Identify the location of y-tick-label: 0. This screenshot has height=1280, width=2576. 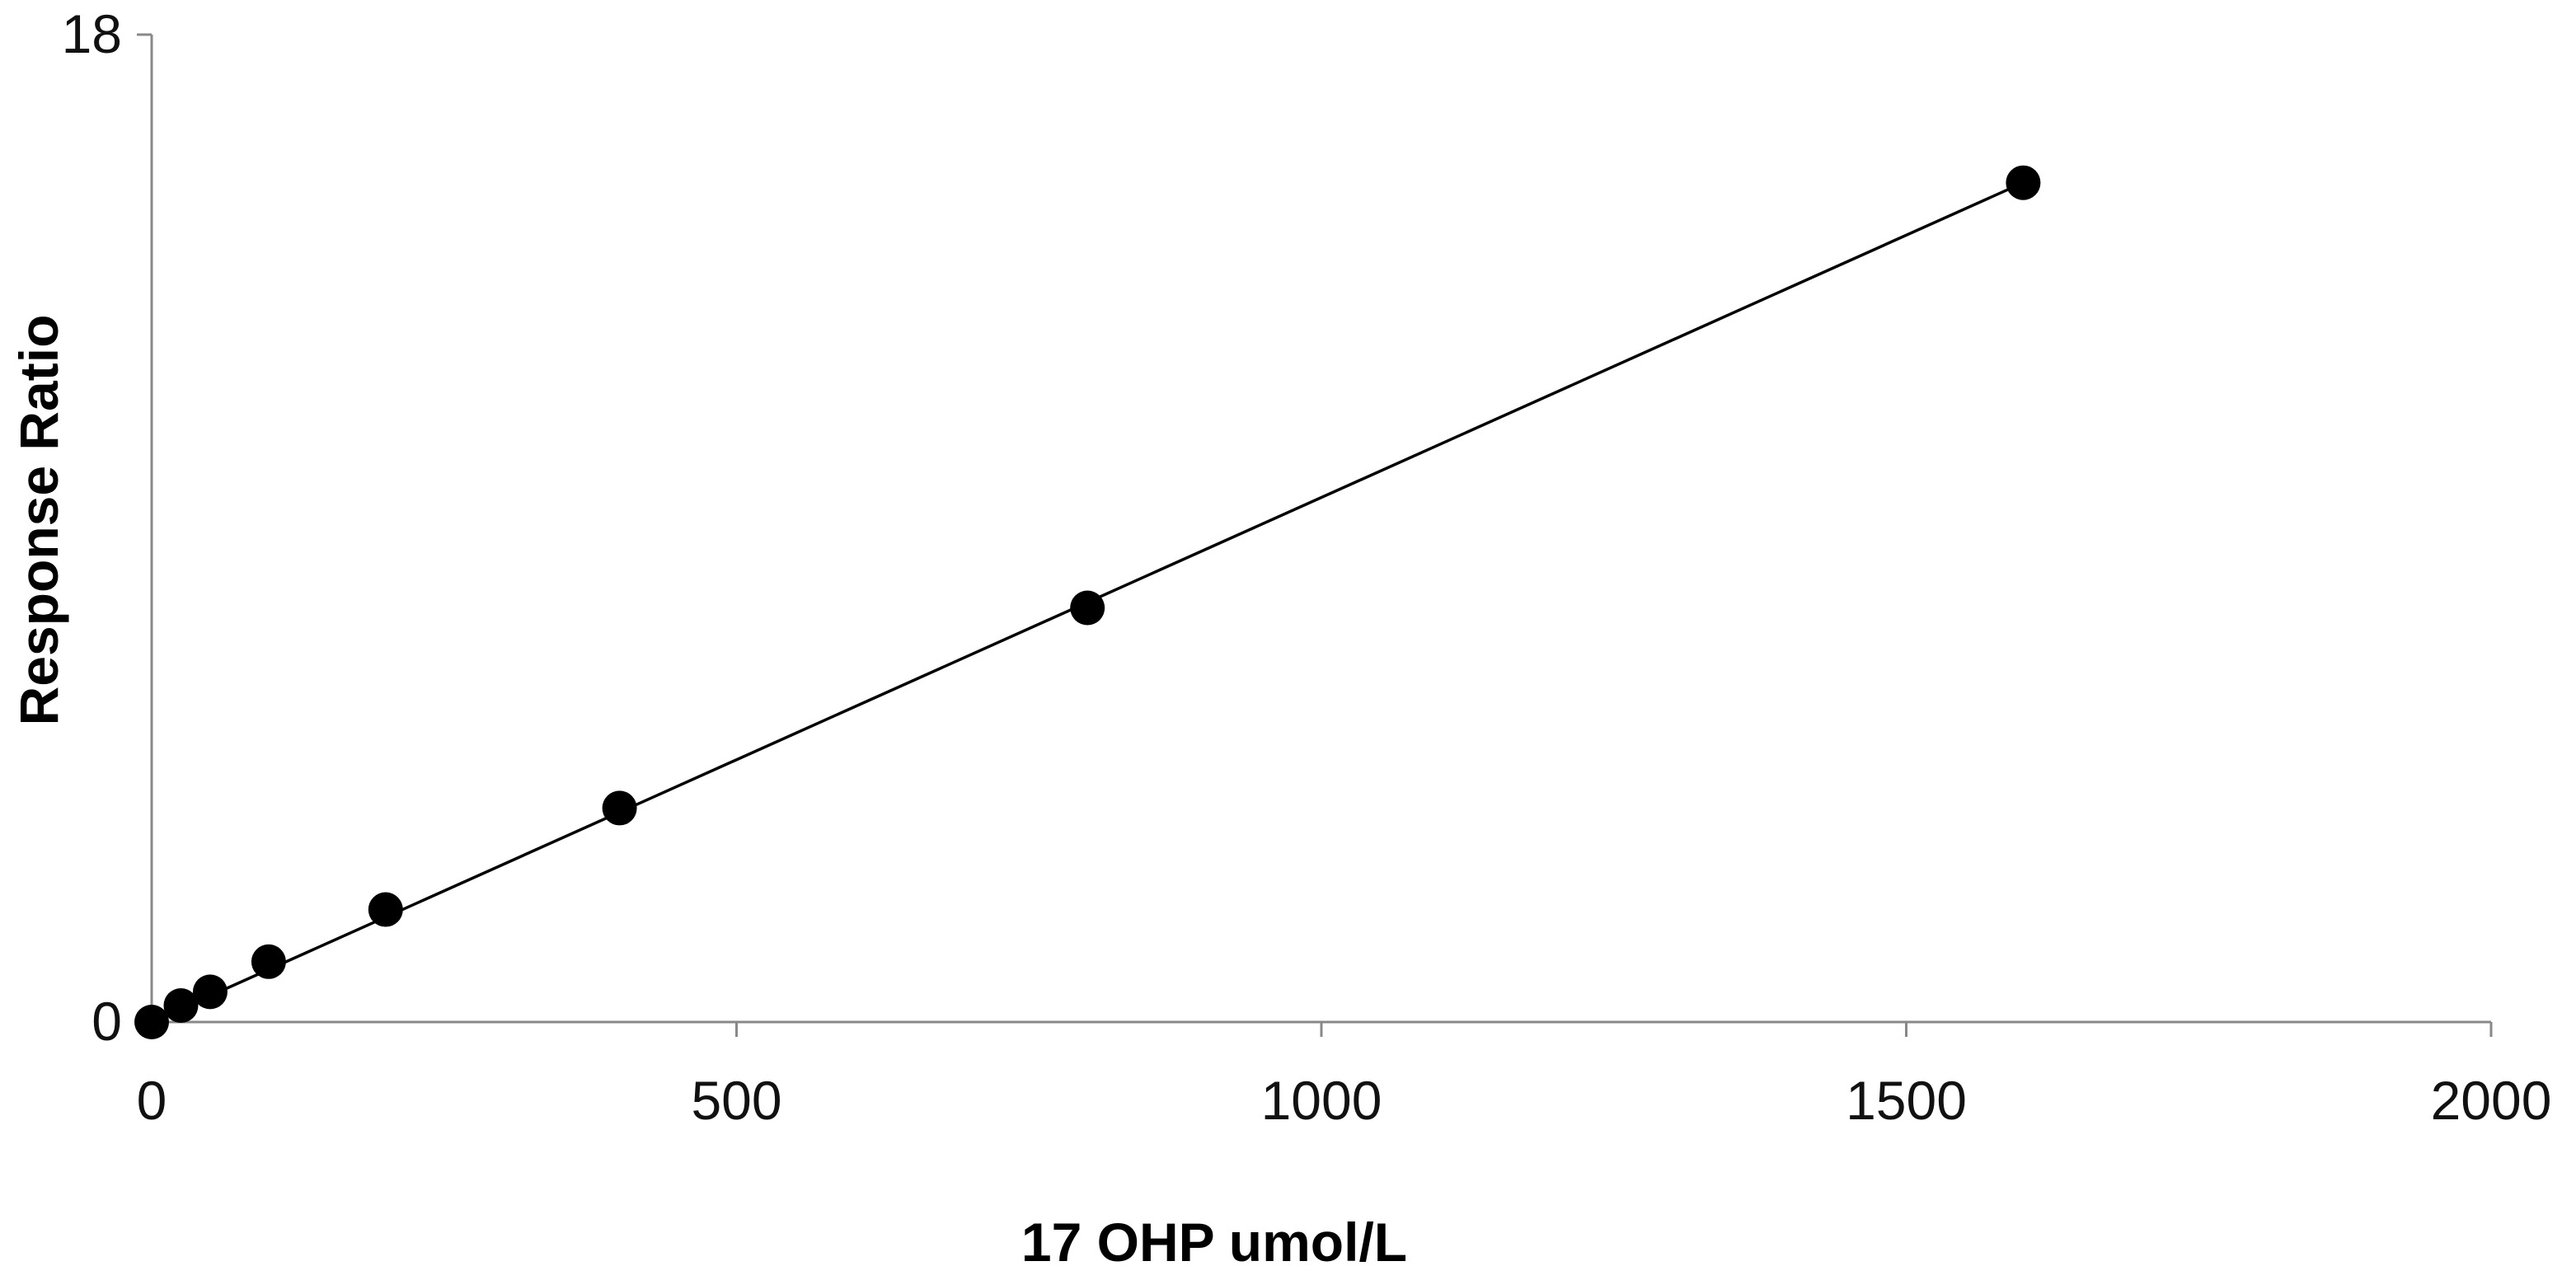
(107, 1021).